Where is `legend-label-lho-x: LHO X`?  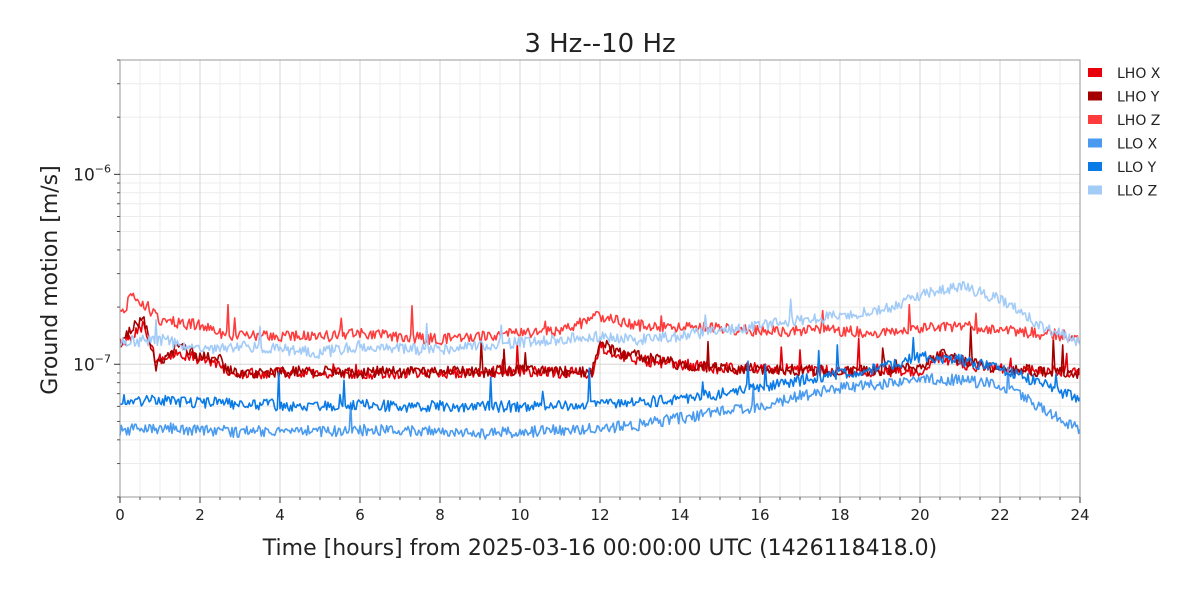 legend-label-lho-x: LHO X is located at coordinates (1139, 74).